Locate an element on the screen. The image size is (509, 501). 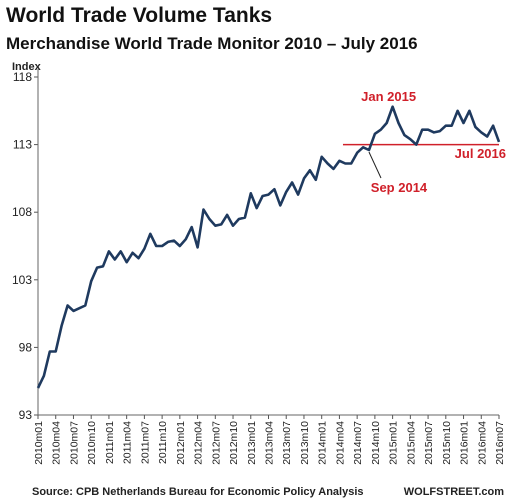
x-tick-label: 2010m01 is located at coordinates (39, 443).